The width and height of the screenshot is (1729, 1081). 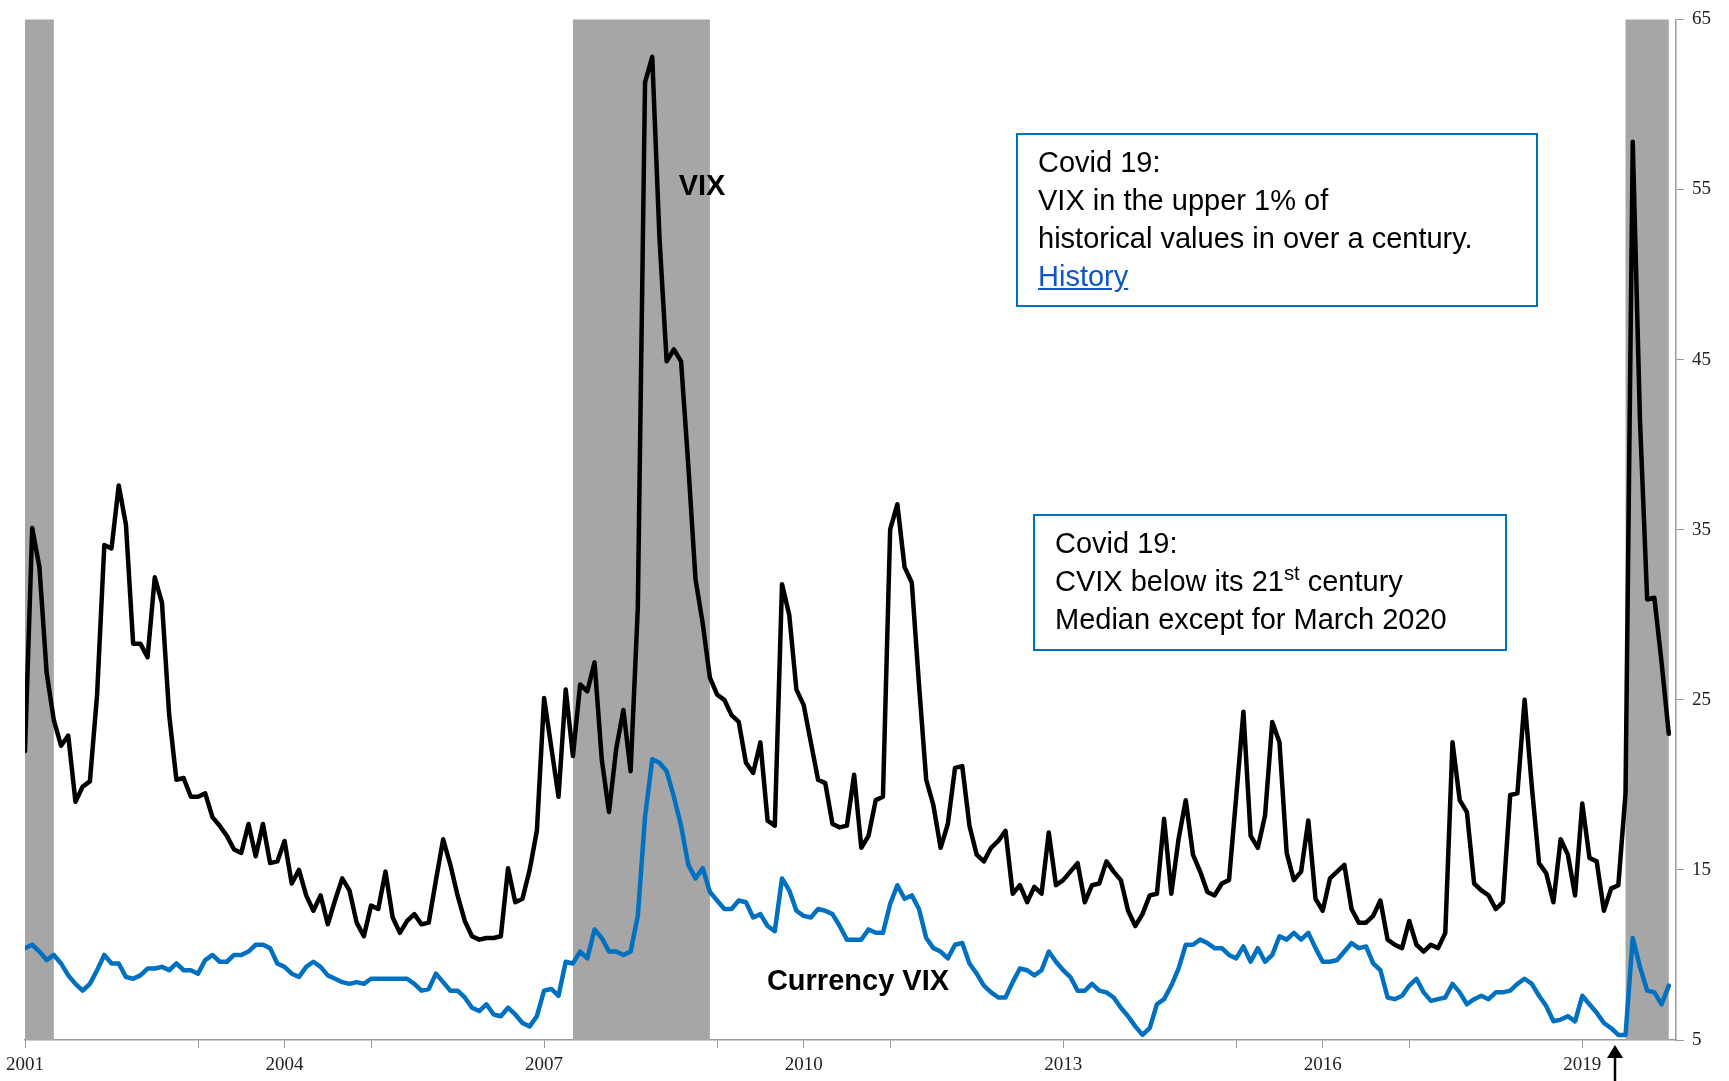 What do you see at coordinates (544, 1064) in the screenshot?
I see `x-tick-label: 2007` at bounding box center [544, 1064].